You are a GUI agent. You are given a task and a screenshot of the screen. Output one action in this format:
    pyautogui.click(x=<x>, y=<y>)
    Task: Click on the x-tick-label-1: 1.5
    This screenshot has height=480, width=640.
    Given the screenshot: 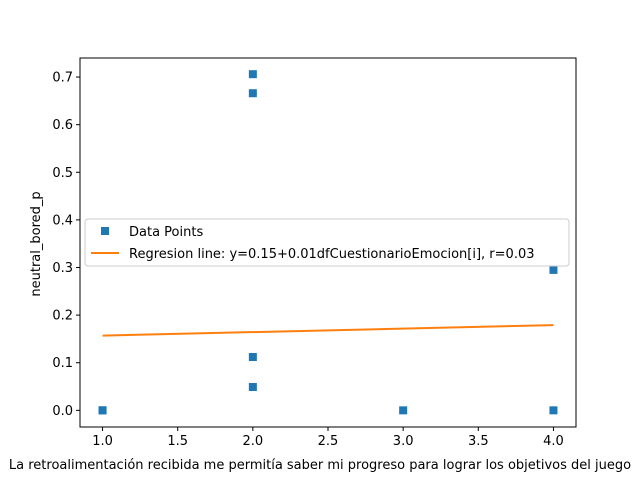 What is the action you would take?
    pyautogui.click(x=177, y=441)
    